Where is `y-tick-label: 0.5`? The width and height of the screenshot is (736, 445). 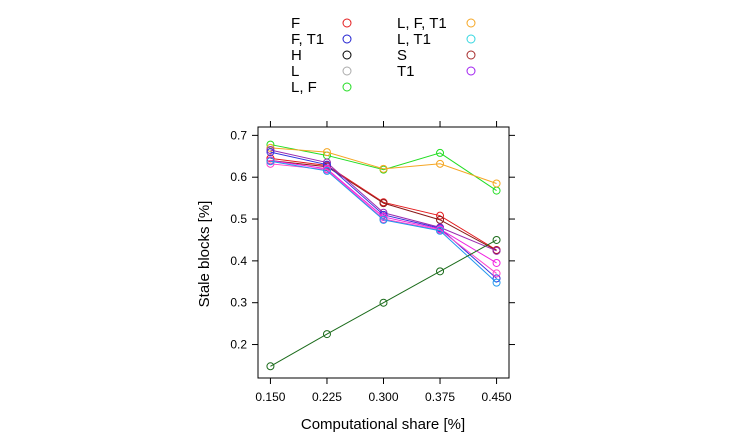
y-tick-label: 0.5 is located at coordinates (238, 219).